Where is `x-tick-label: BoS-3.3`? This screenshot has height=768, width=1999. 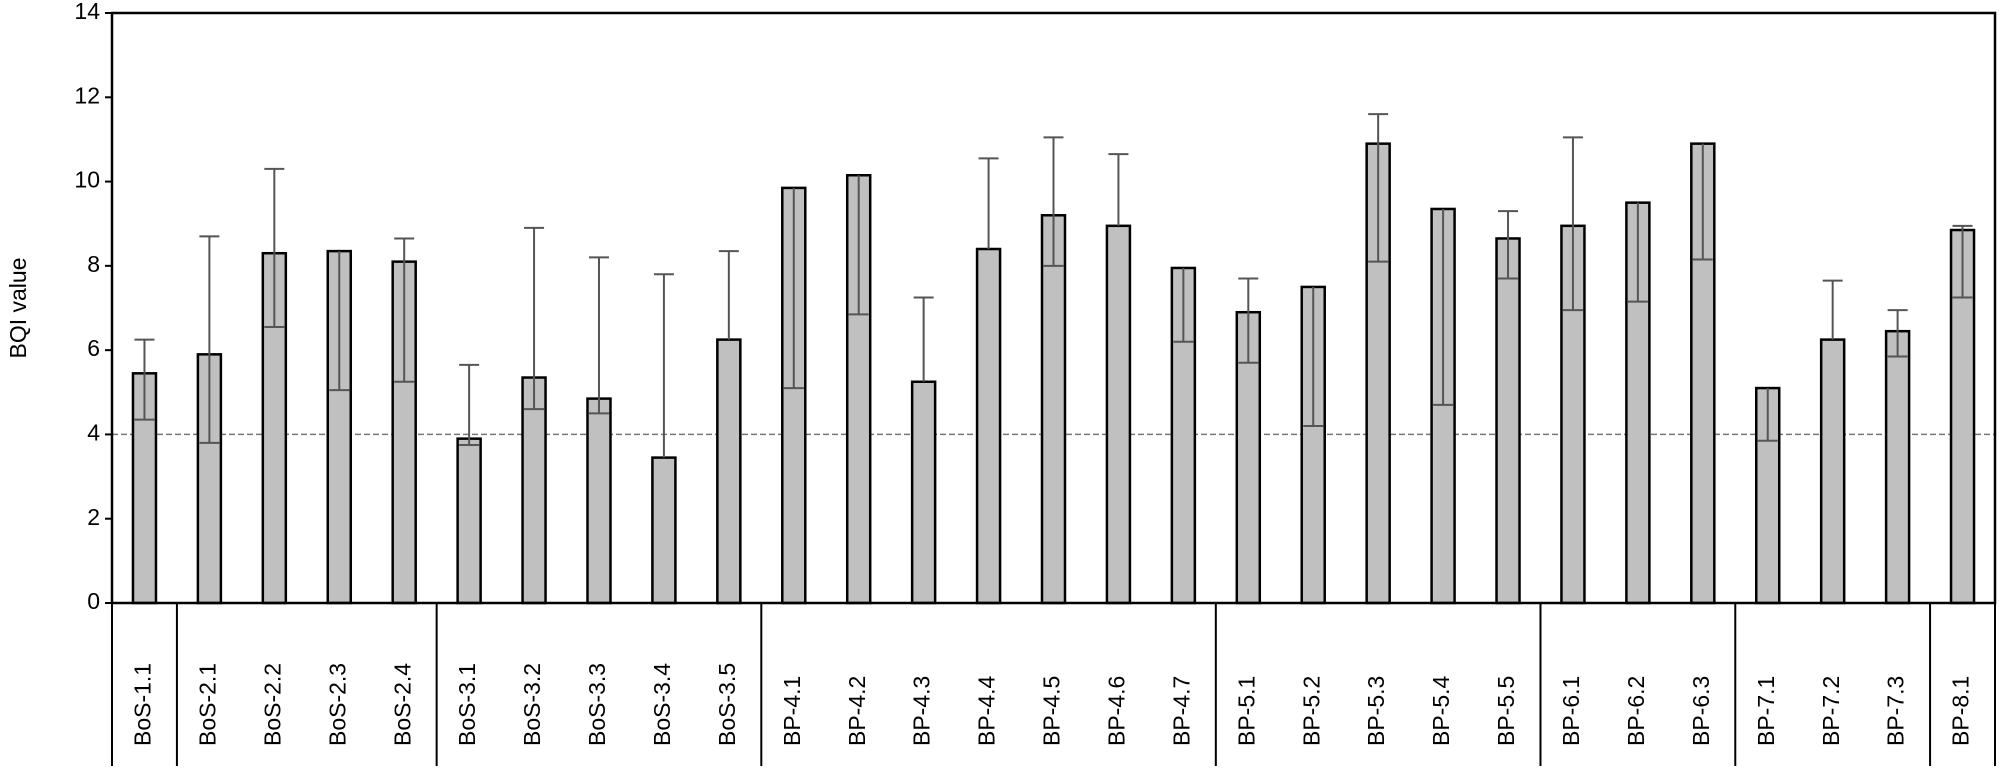 x-tick-label: BoS-3.3 is located at coordinates (597, 704).